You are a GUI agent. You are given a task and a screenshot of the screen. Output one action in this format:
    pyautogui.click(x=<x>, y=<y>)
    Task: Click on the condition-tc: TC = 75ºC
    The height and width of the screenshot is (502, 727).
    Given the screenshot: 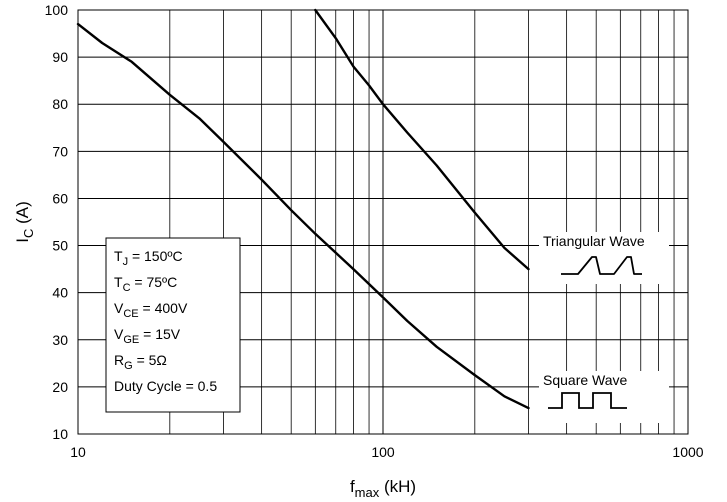 What is the action you would take?
    pyautogui.click(x=145, y=284)
    